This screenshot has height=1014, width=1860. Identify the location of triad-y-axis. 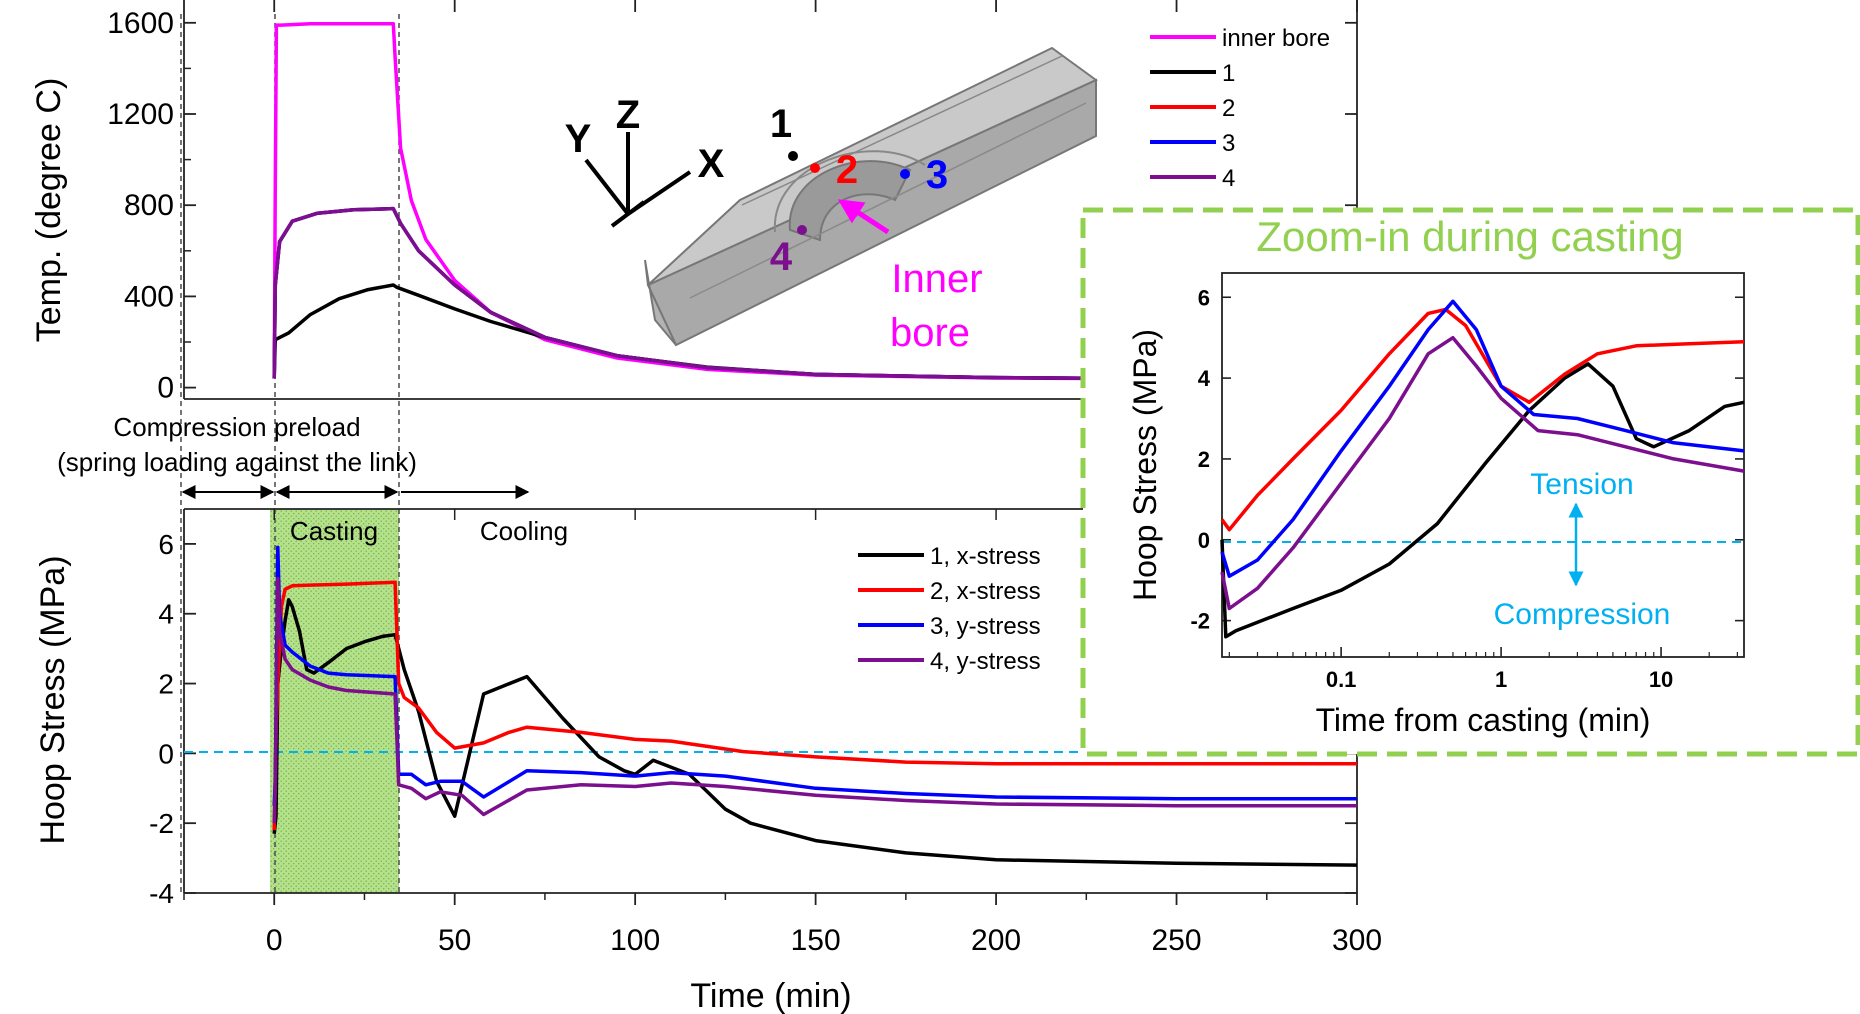
(607, 187).